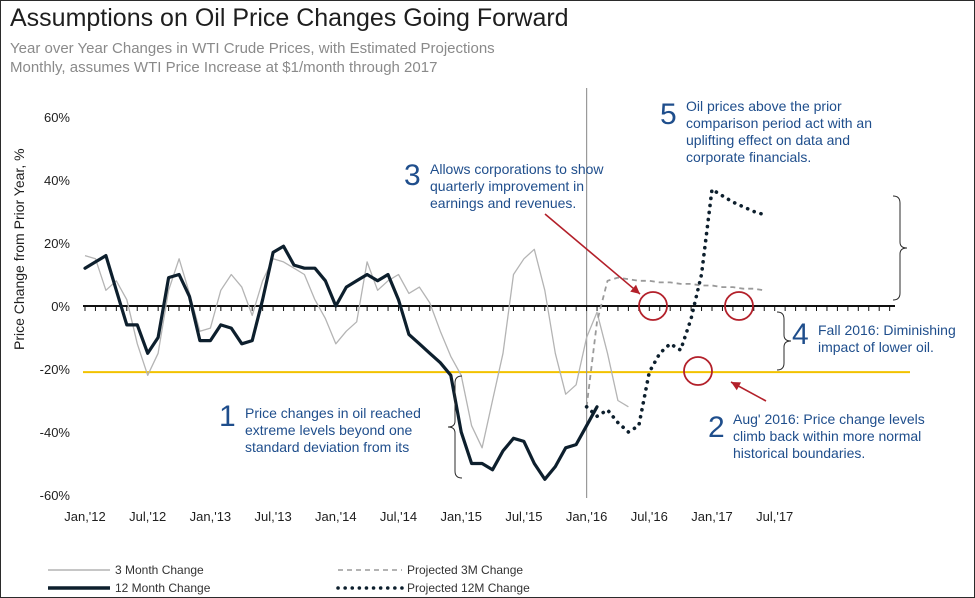 The image size is (975, 598). What do you see at coordinates (211, 516) in the screenshot?
I see `x-tick-label: Jan,'13` at bounding box center [211, 516].